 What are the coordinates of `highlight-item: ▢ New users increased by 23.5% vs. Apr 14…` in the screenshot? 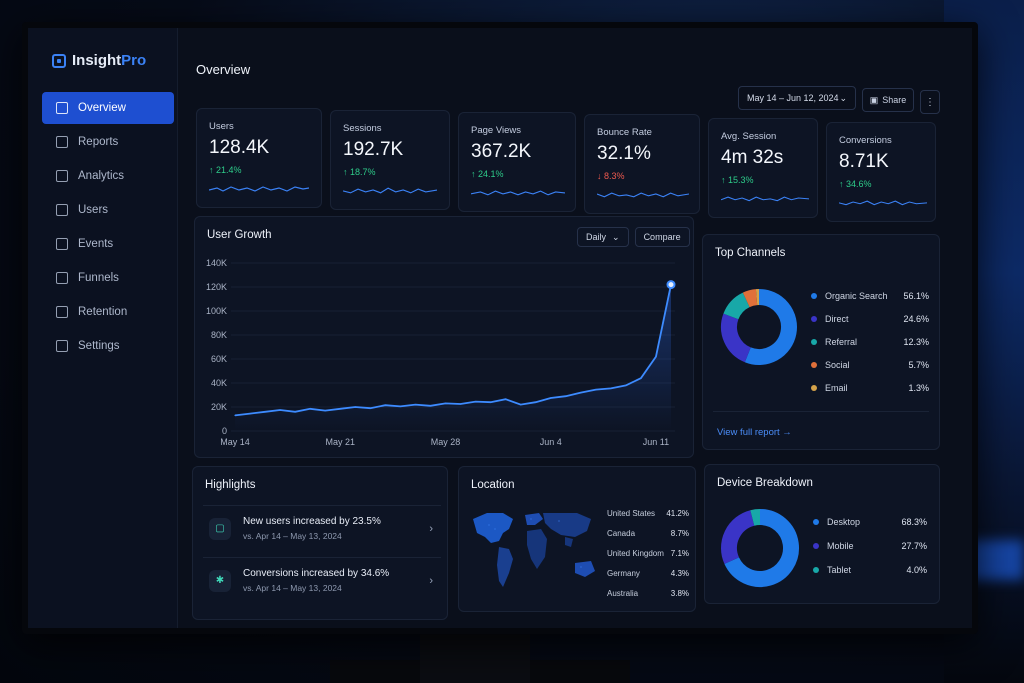 It's located at (322, 528).